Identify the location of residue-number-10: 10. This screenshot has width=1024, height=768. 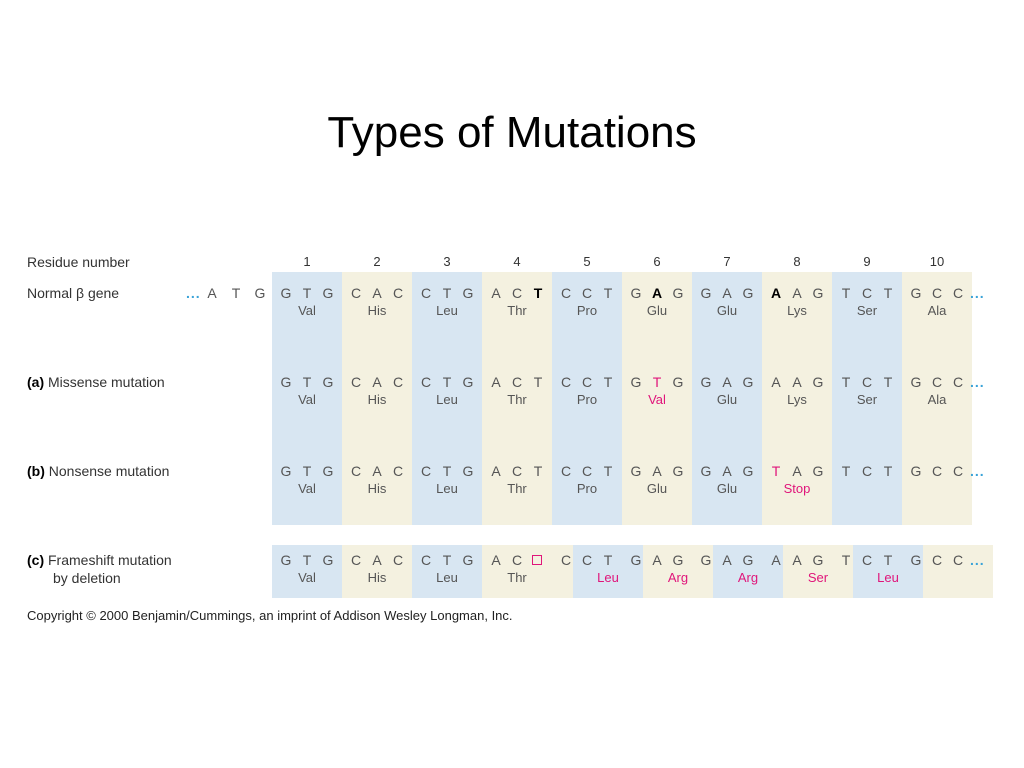
(937, 261).